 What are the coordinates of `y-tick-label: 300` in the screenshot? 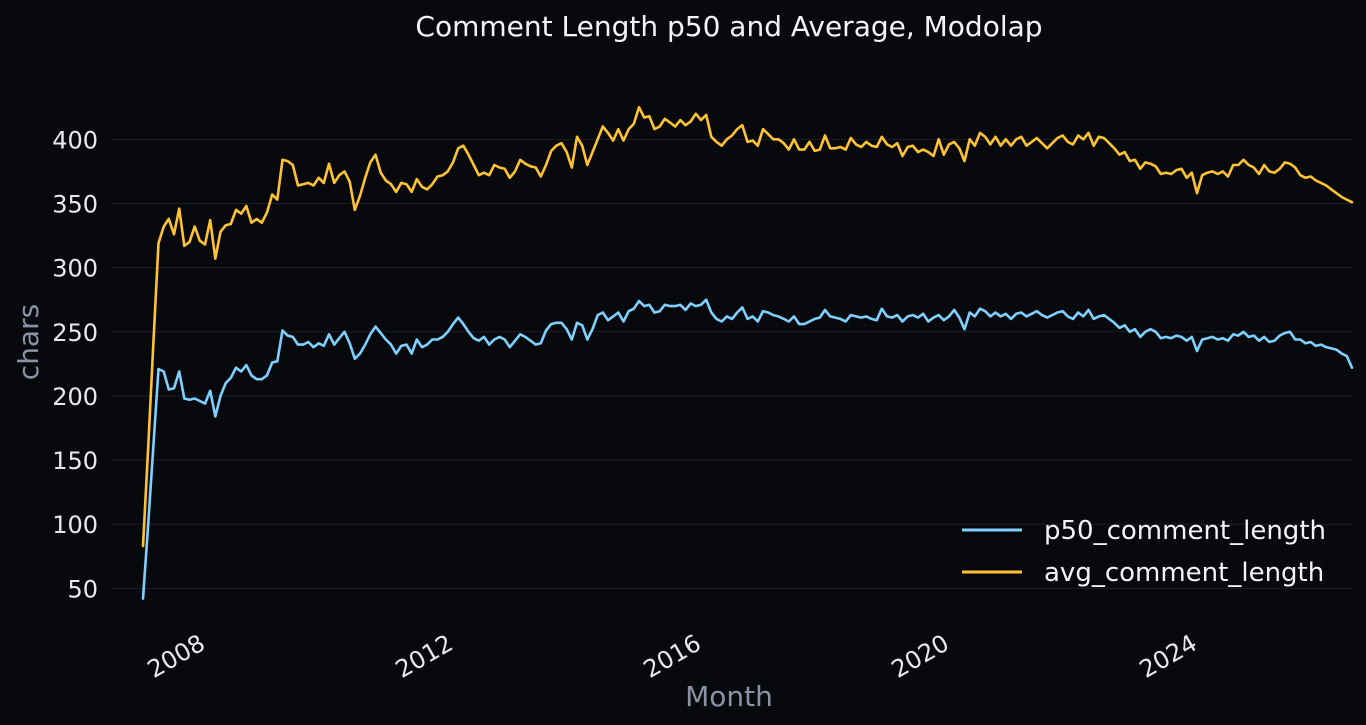 It's located at (75, 269).